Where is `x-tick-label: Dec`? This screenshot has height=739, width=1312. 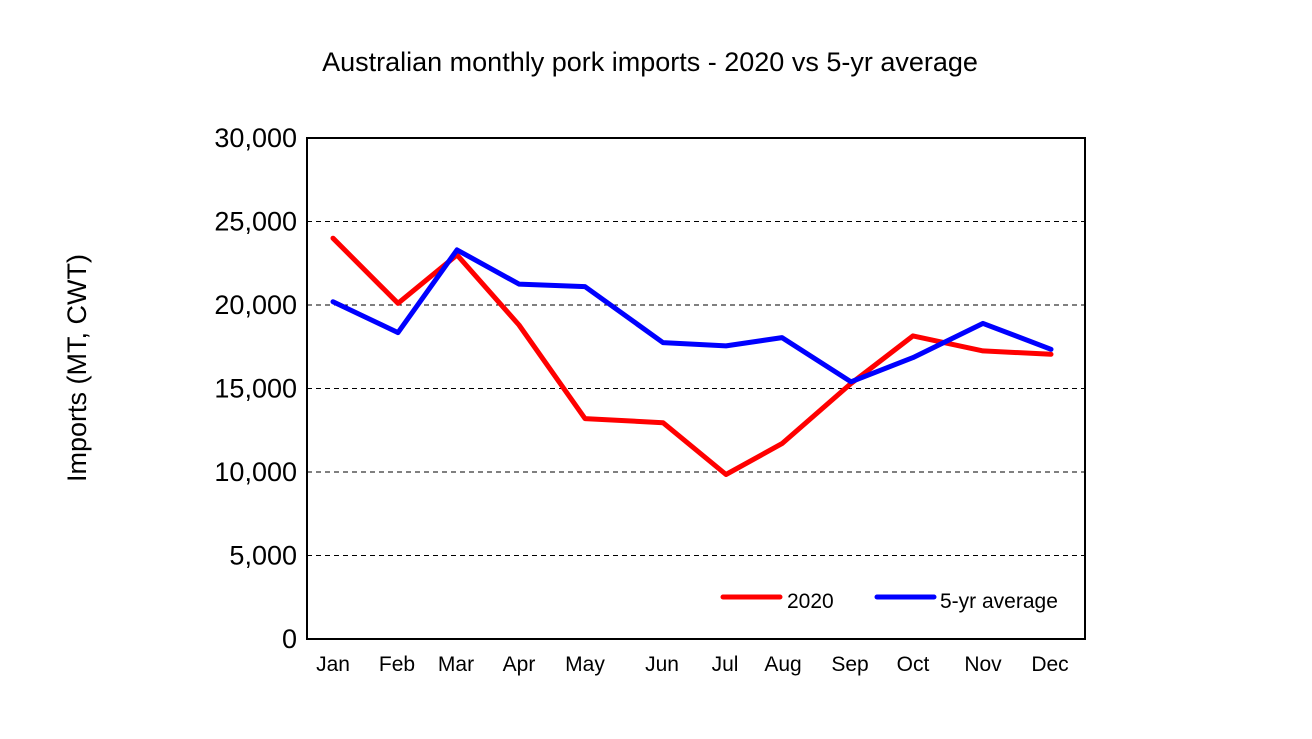
x-tick-label: Dec is located at coordinates (1049, 664).